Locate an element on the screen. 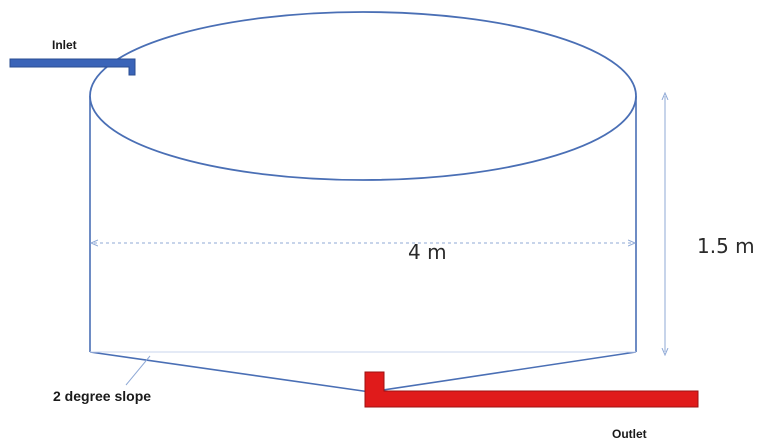 This screenshot has height=446, width=766. inlet-pipe is located at coordinates (72, 67).